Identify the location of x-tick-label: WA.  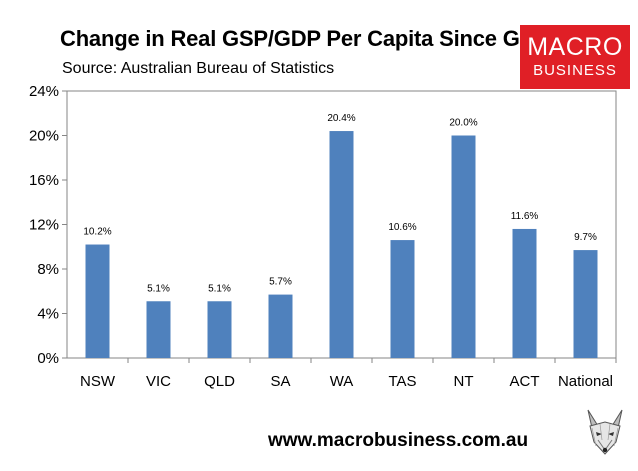
(342, 381).